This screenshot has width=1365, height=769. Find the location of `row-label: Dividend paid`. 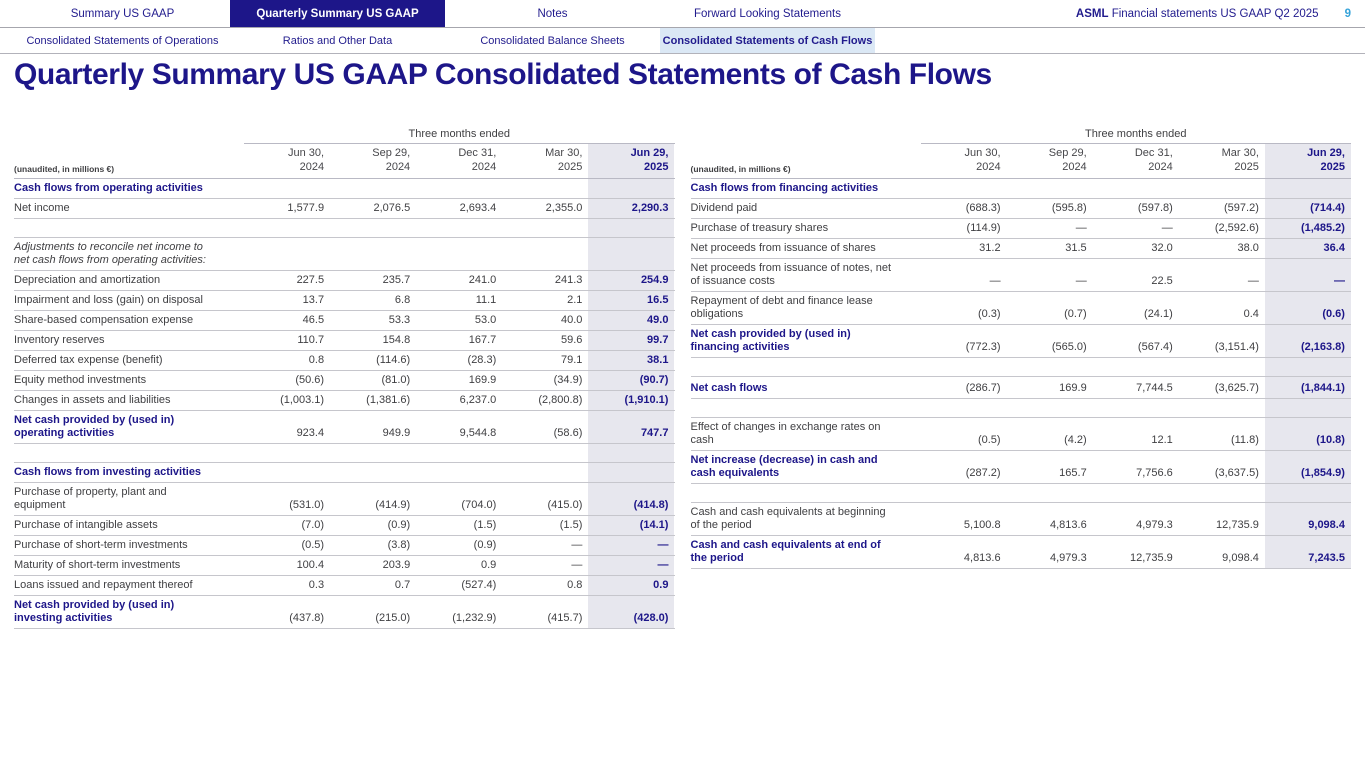

row-label: Dividend paid is located at coordinates (724, 208).